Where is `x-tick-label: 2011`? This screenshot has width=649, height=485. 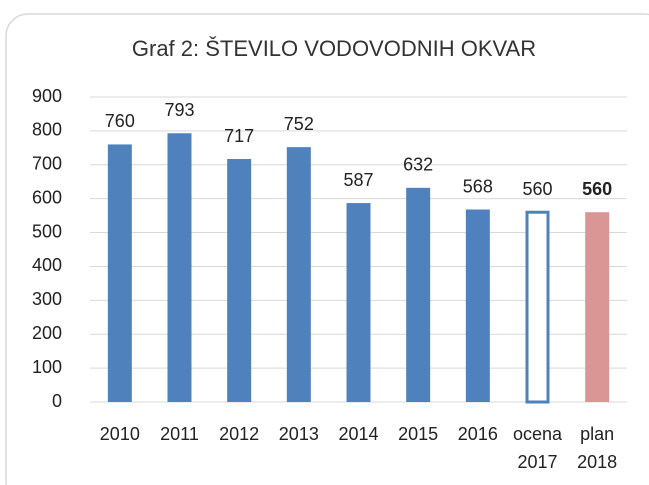 x-tick-label: 2011 is located at coordinates (179, 434).